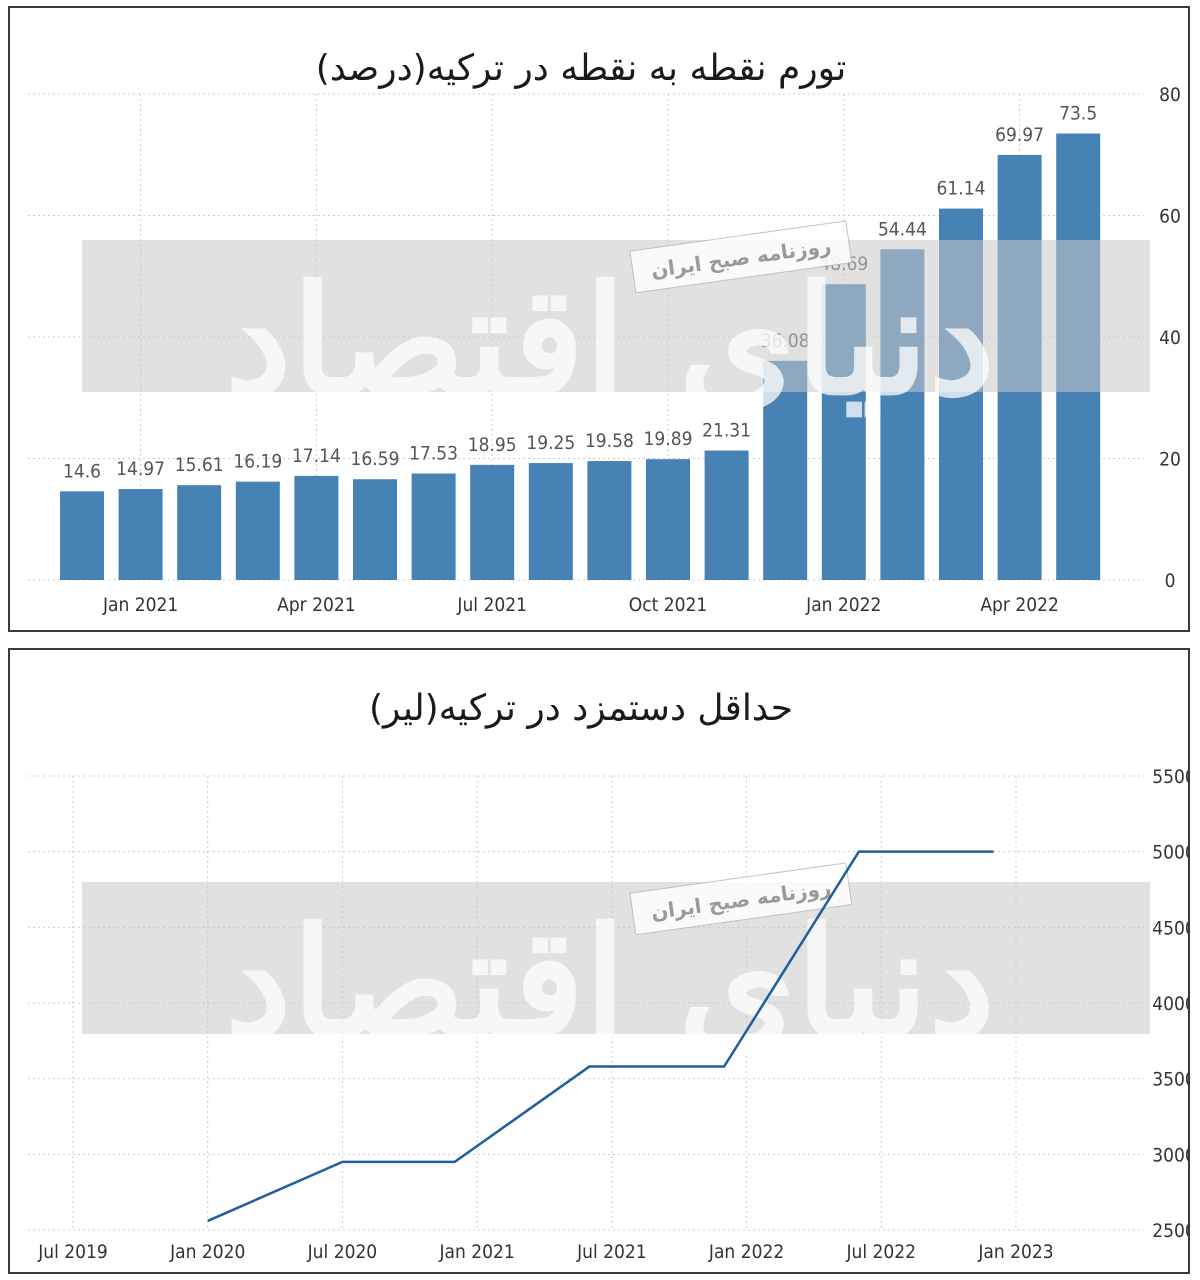 This screenshot has height=1280, width=1200. I want to click on bar-value-label: 18.95, so click(492, 445).